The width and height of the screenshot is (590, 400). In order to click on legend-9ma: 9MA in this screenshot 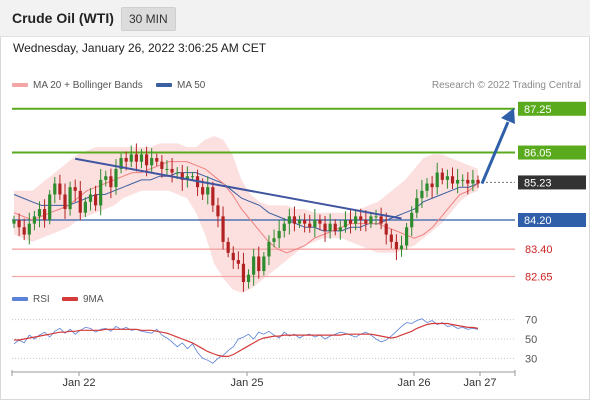, I will do `click(83, 299)`.